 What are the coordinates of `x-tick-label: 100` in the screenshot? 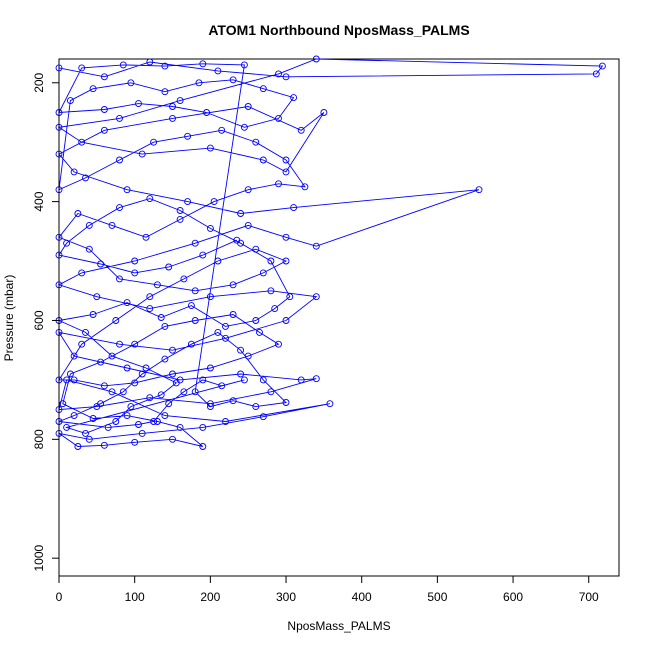 It's located at (135, 597).